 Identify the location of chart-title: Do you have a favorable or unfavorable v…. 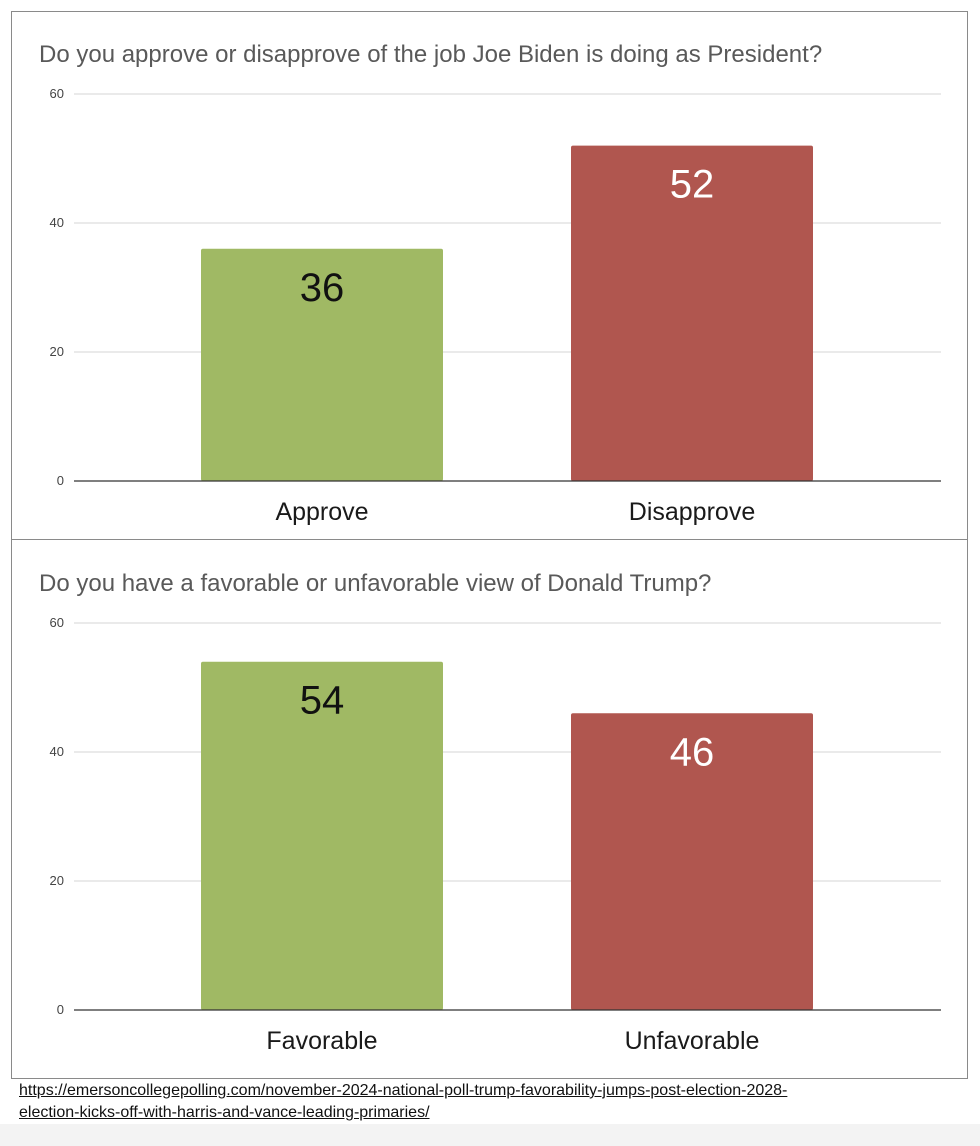
(375, 583).